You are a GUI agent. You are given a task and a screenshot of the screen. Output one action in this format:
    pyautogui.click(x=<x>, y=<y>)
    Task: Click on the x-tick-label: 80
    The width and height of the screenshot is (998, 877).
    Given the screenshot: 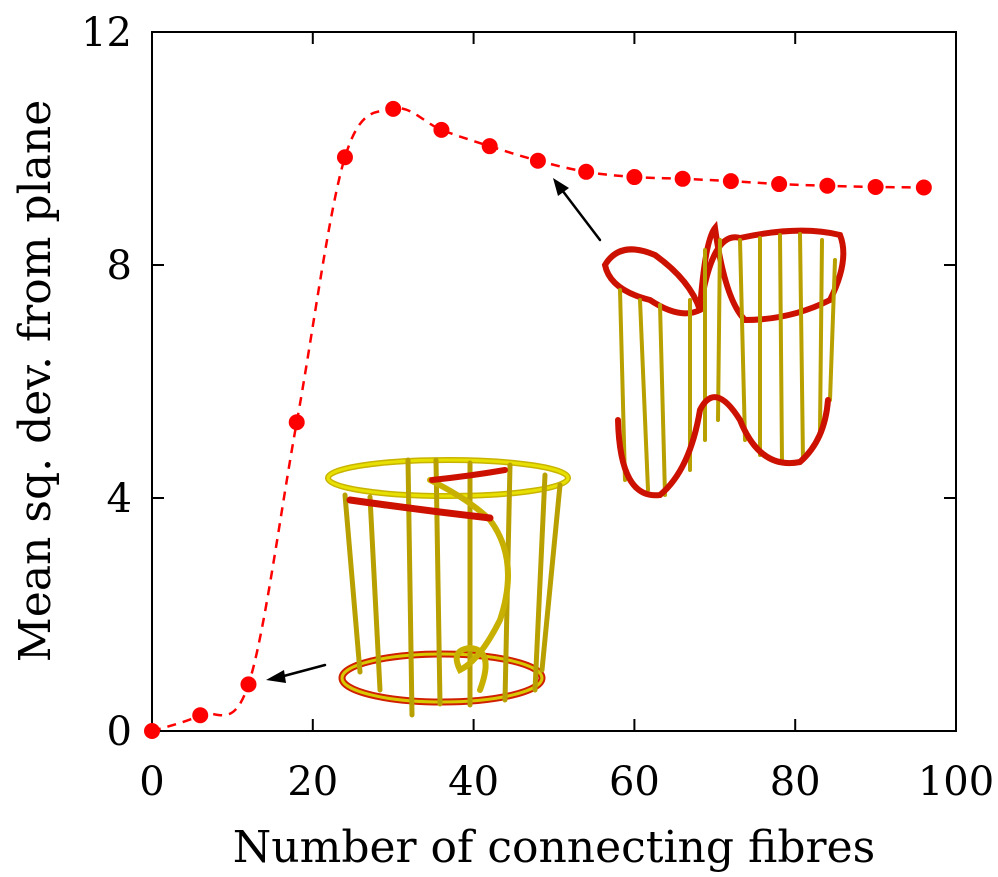 What is the action you would take?
    pyautogui.click(x=795, y=782)
    